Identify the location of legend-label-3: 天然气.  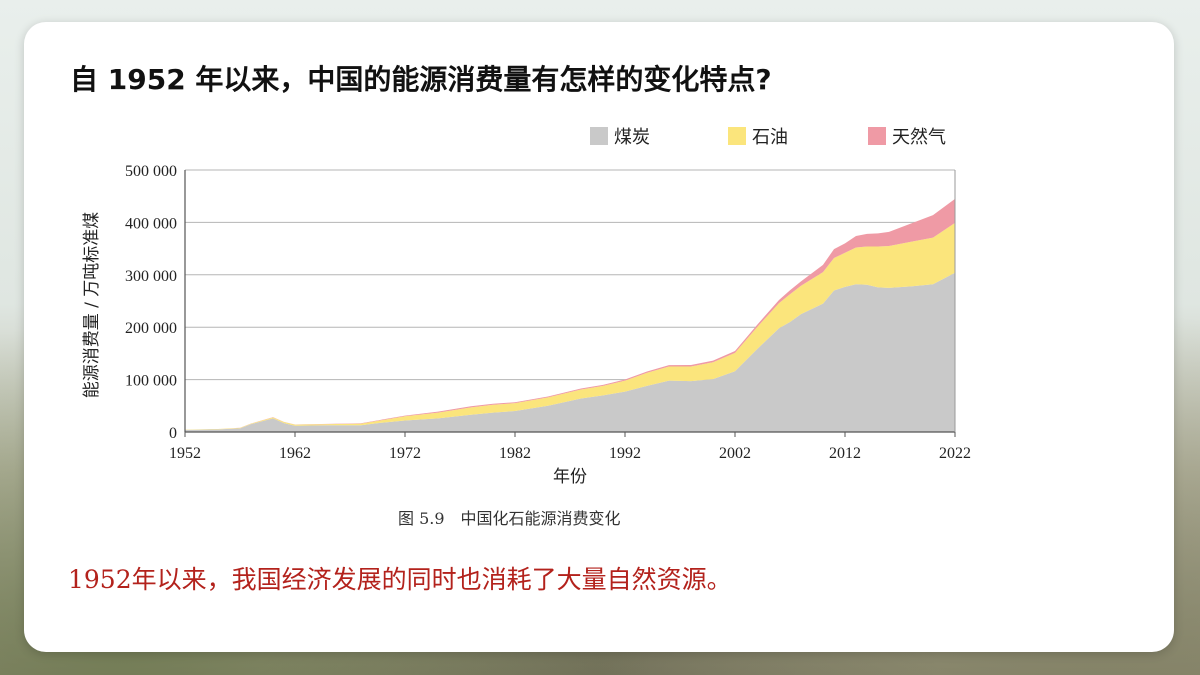
(919, 137).